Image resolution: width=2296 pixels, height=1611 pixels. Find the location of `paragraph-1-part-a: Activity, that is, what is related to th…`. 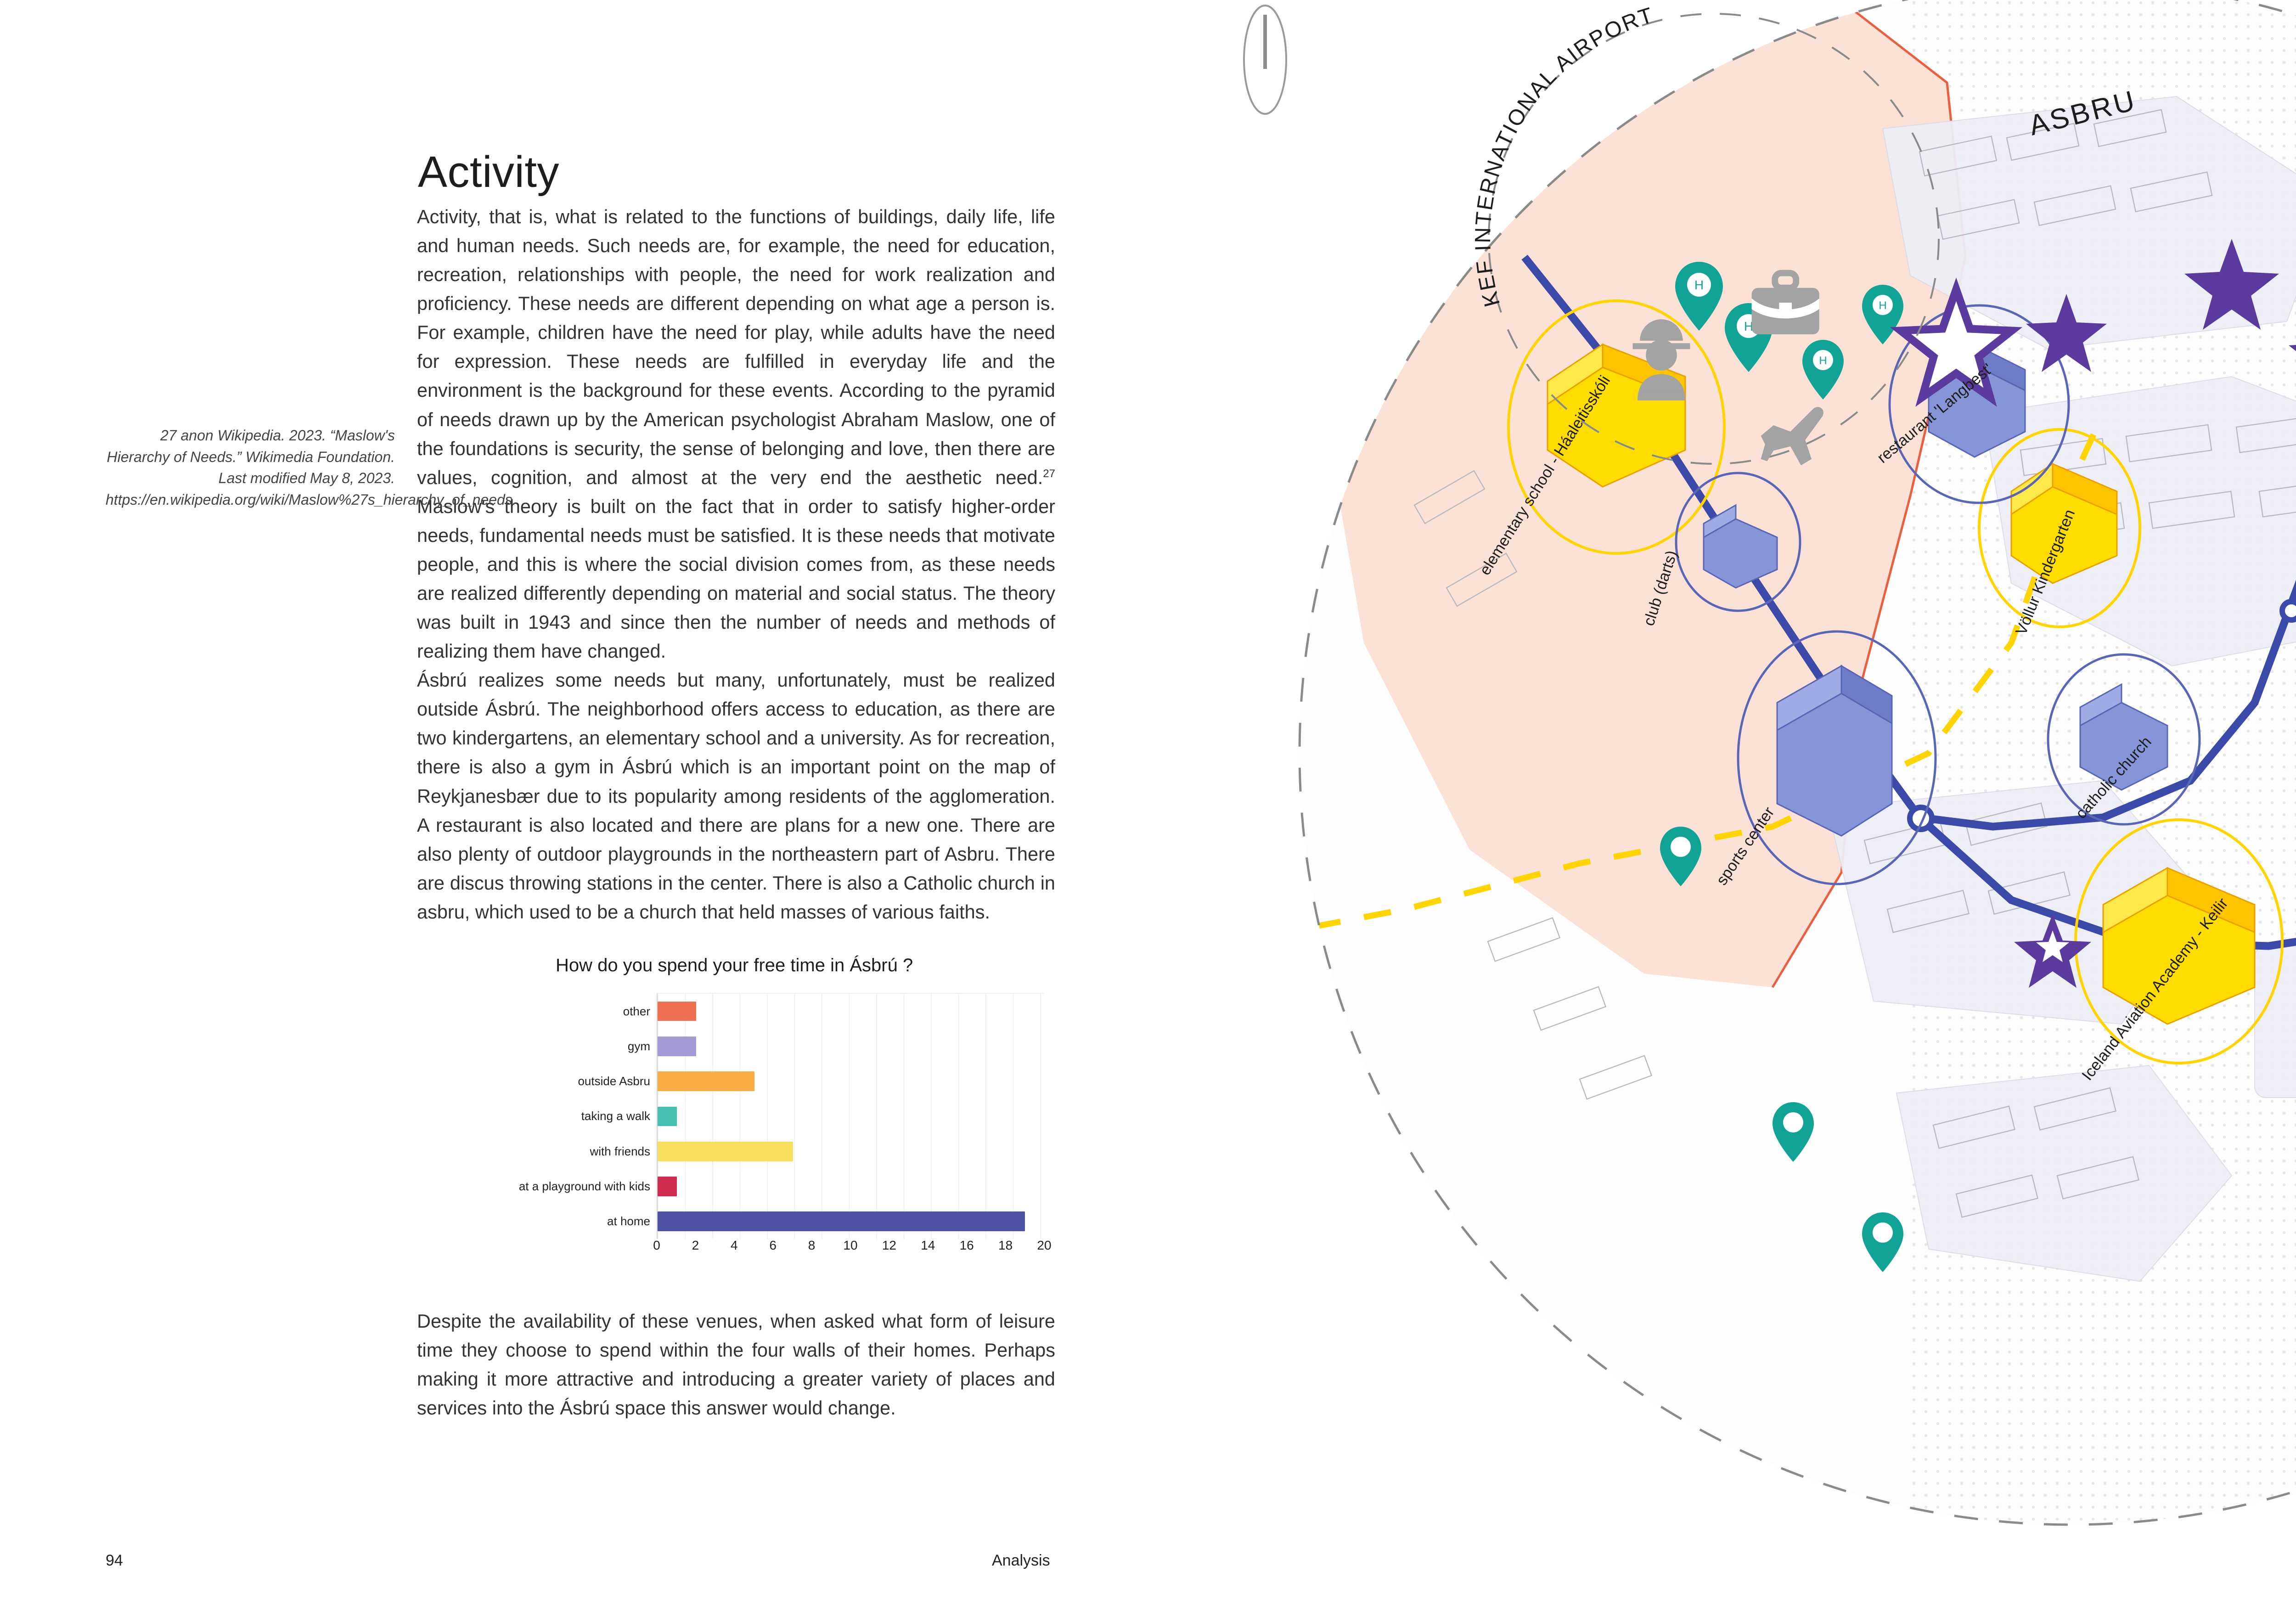

paragraph-1-part-a: Activity, that is, what is related to th… is located at coordinates (736, 347).